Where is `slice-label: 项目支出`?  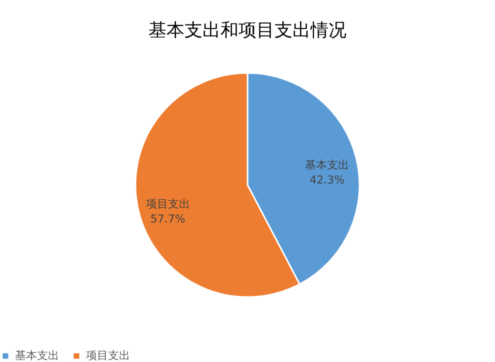
slice-label: 项目支出 is located at coordinates (168, 204).